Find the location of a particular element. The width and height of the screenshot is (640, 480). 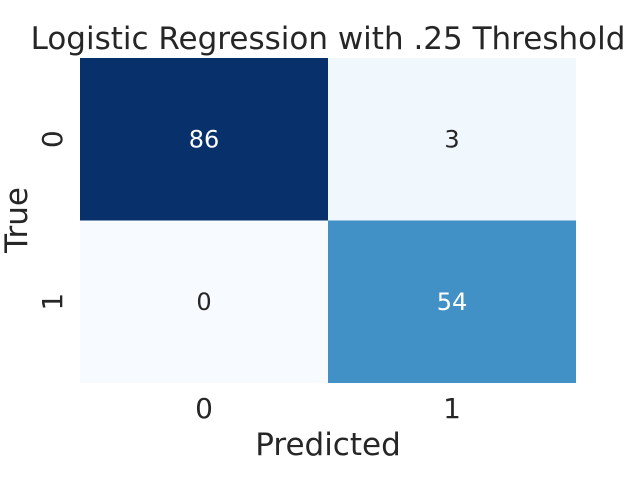

heatmap-annotation-1-0: 0 is located at coordinates (203, 302).